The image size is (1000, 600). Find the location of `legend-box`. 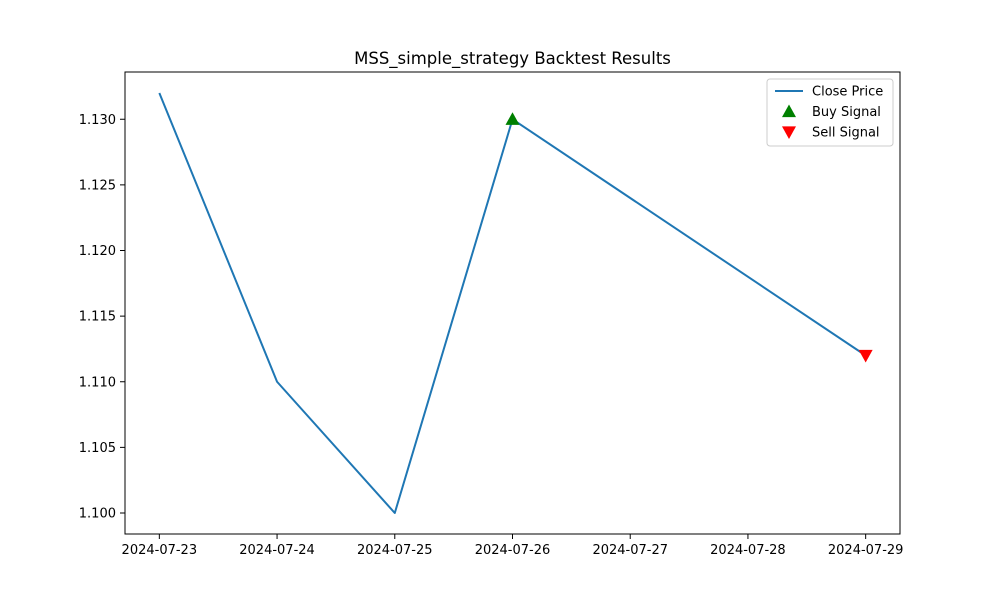

legend-box is located at coordinates (830, 112).